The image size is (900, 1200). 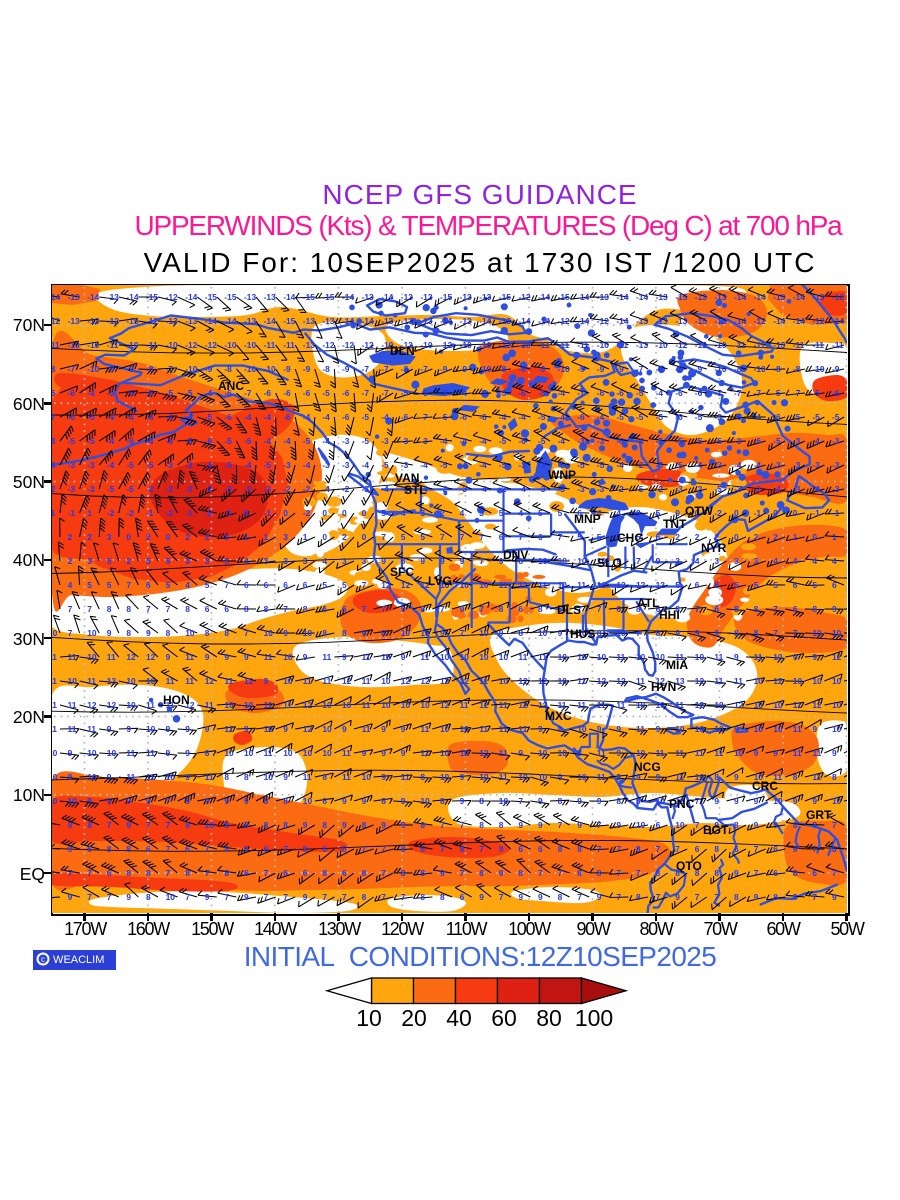 I want to click on svg-text: 100, so click(x=594, y=1018).